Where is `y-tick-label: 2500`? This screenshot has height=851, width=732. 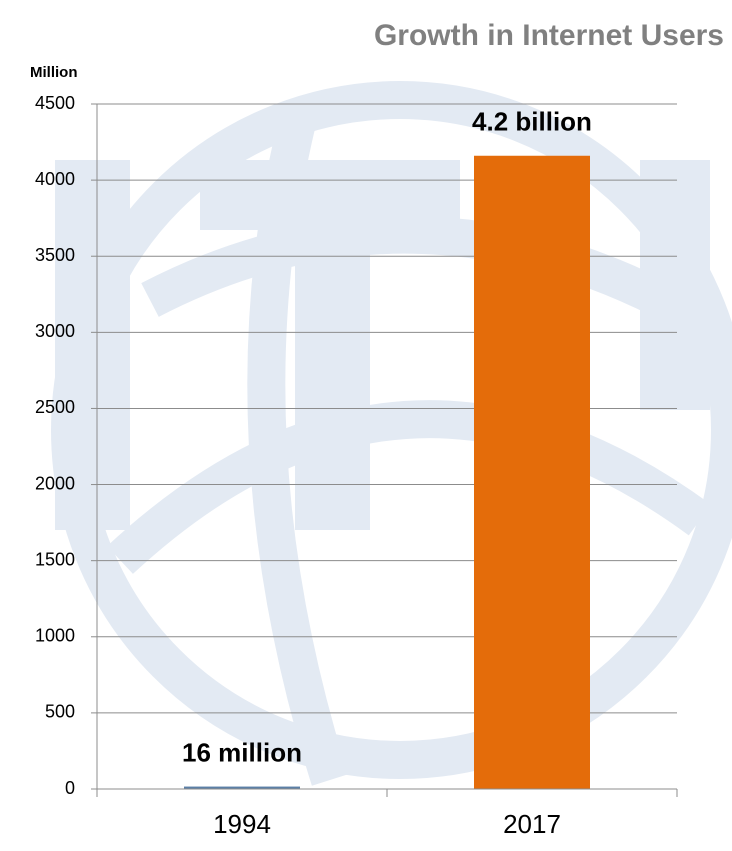 y-tick-label: 2500 is located at coordinates (55, 407).